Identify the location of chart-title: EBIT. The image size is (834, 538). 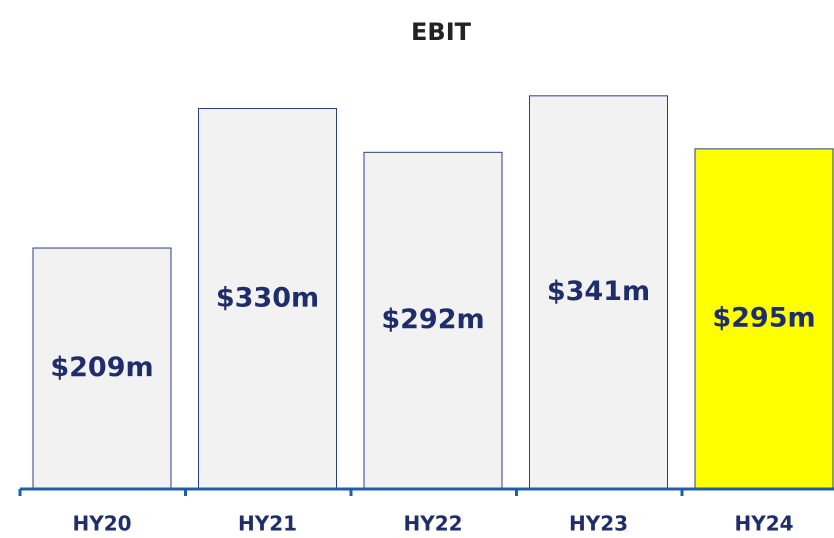
(441, 32).